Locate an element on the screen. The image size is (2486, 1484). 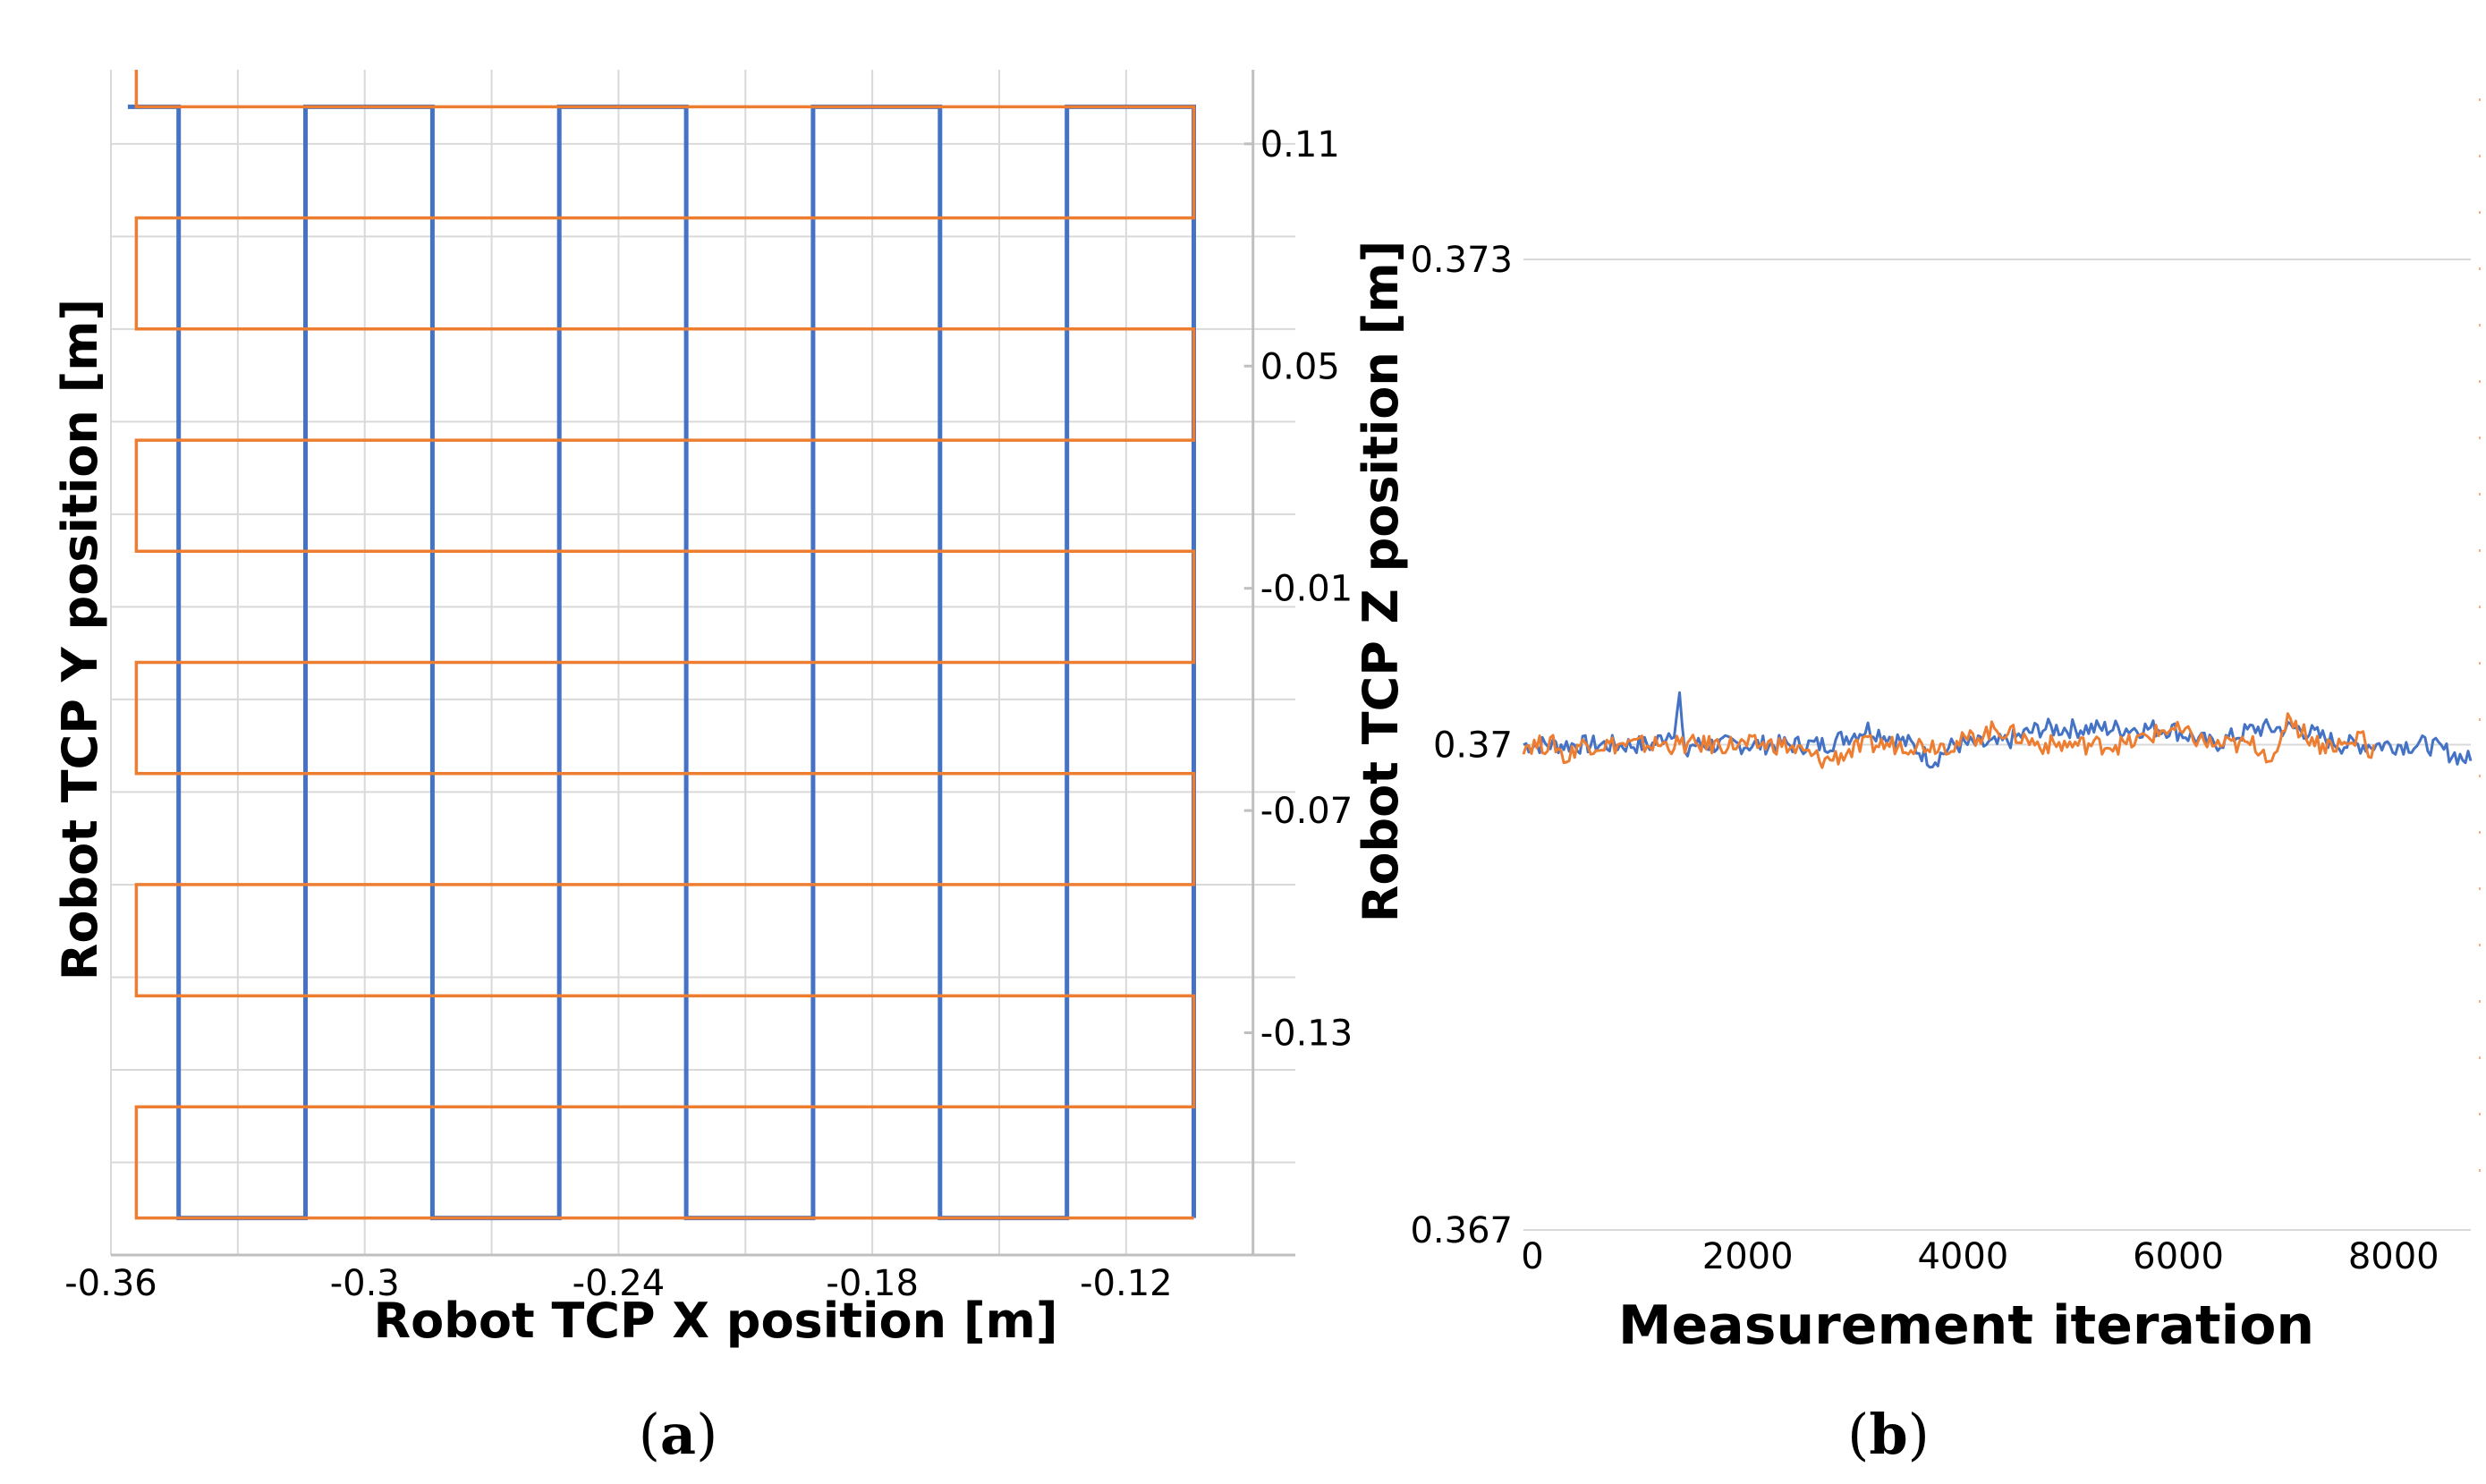
panel-b-y-tick-label: 0.373 is located at coordinates (1461, 260).